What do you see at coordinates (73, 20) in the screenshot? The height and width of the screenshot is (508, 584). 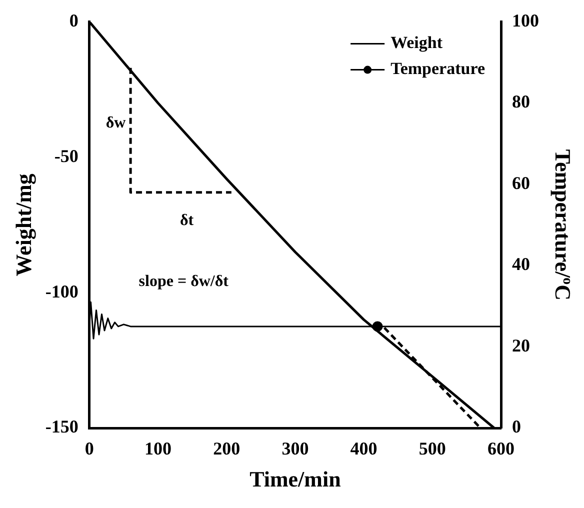 I see `y-tick-label: 0` at bounding box center [73, 20].